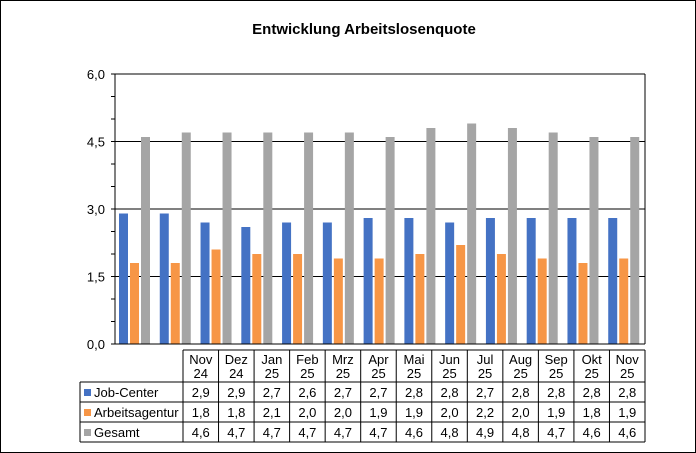  What do you see at coordinates (592, 359) in the screenshot?
I see `x-tick-label: Okt` at bounding box center [592, 359].